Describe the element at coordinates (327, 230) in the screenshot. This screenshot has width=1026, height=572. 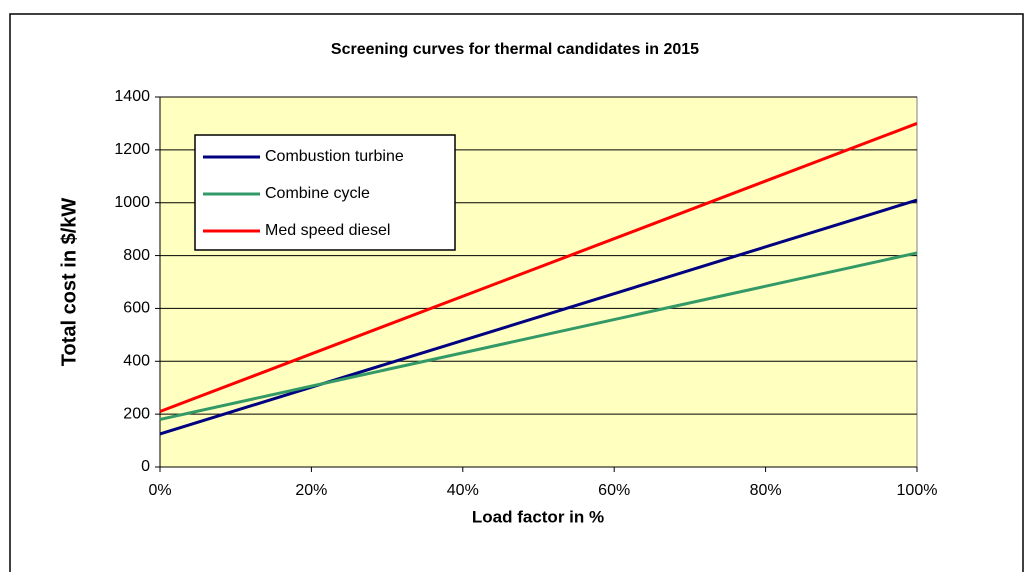
I see `legend-label: Med speed diesel` at that location.